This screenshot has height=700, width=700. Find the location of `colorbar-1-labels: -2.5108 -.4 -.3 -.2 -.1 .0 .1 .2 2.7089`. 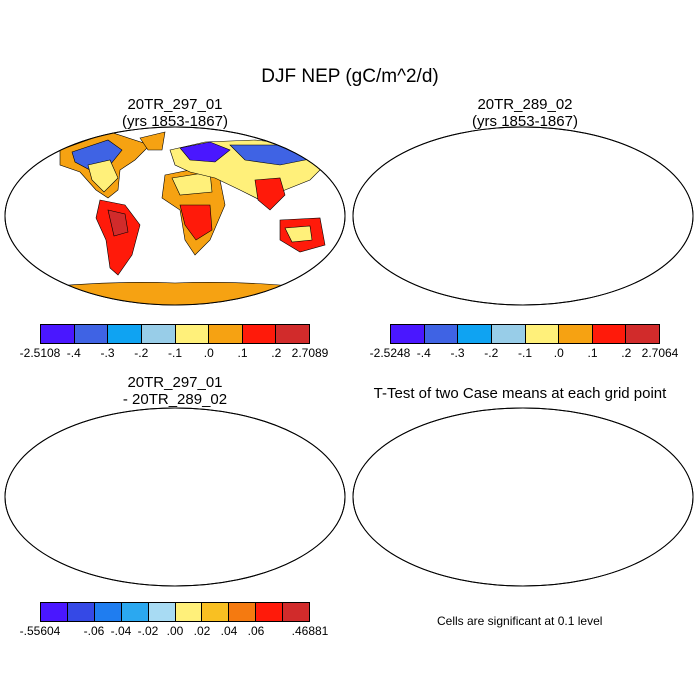

colorbar-1-labels: -2.5108 -.4 -.3 -.2 -.1 .0 .1 .2 2.7089 is located at coordinates (174, 354).